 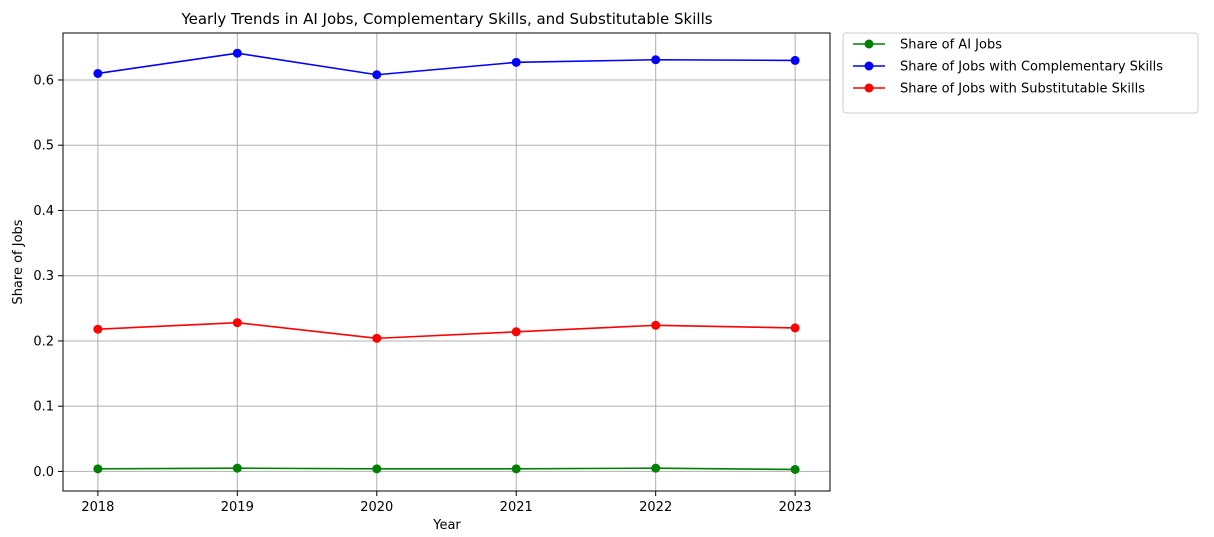 What do you see at coordinates (43, 407) in the screenshot?
I see `y-tick-label: 0.1` at bounding box center [43, 407].